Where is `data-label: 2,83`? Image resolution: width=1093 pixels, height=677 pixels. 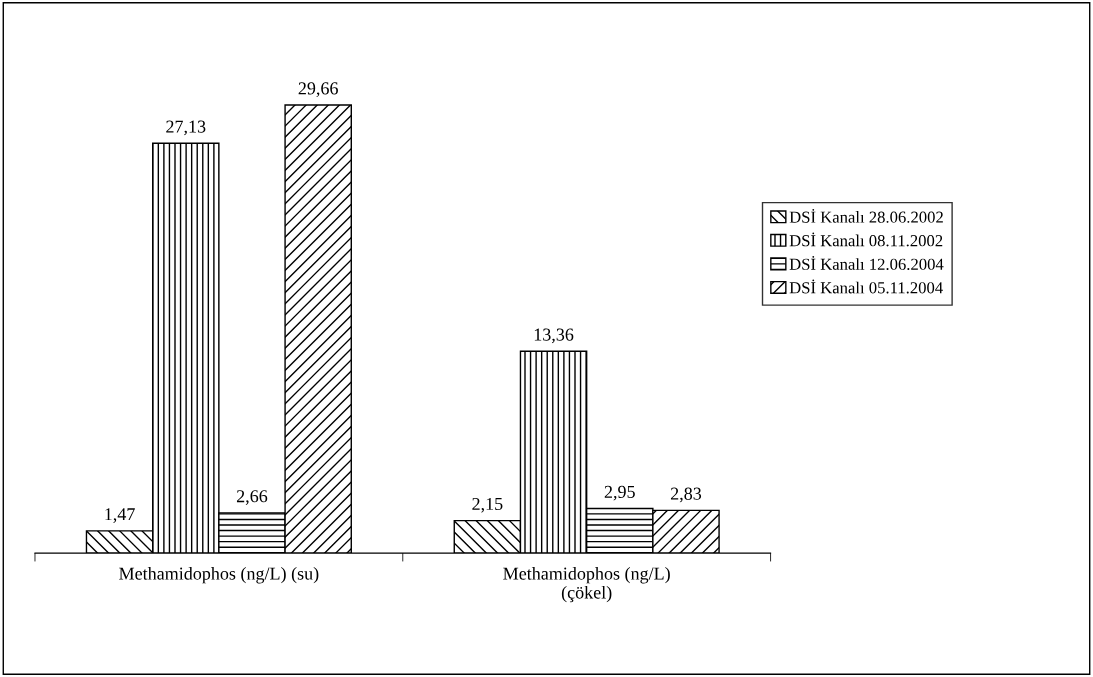
data-label: 2,83 is located at coordinates (686, 495).